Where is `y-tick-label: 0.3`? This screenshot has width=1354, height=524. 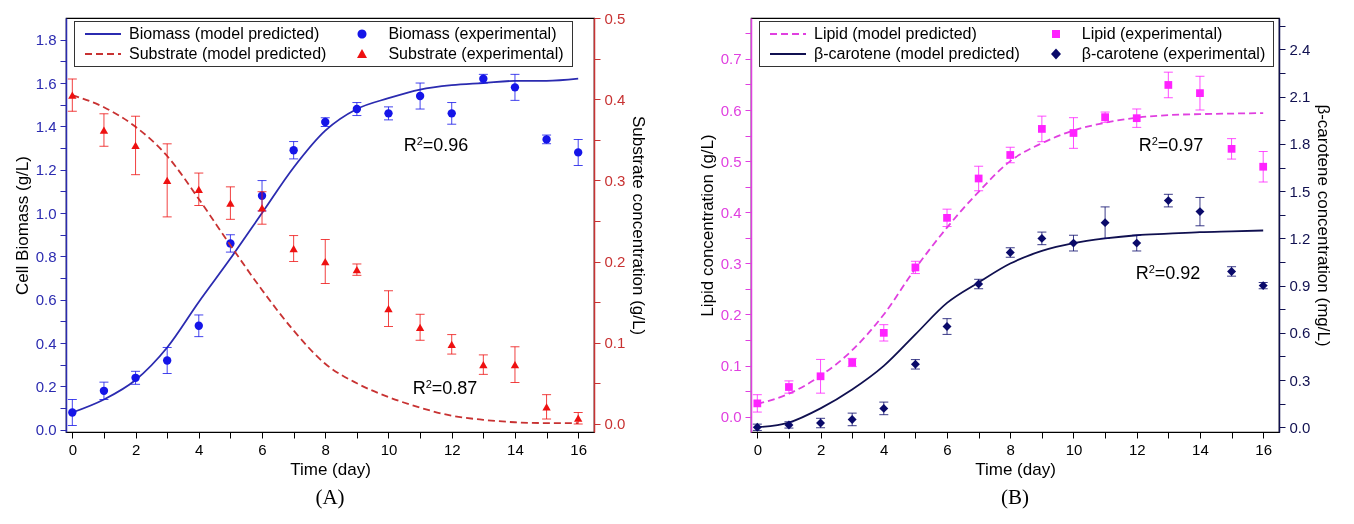 y-tick-label: 0.3 is located at coordinates (731, 263).